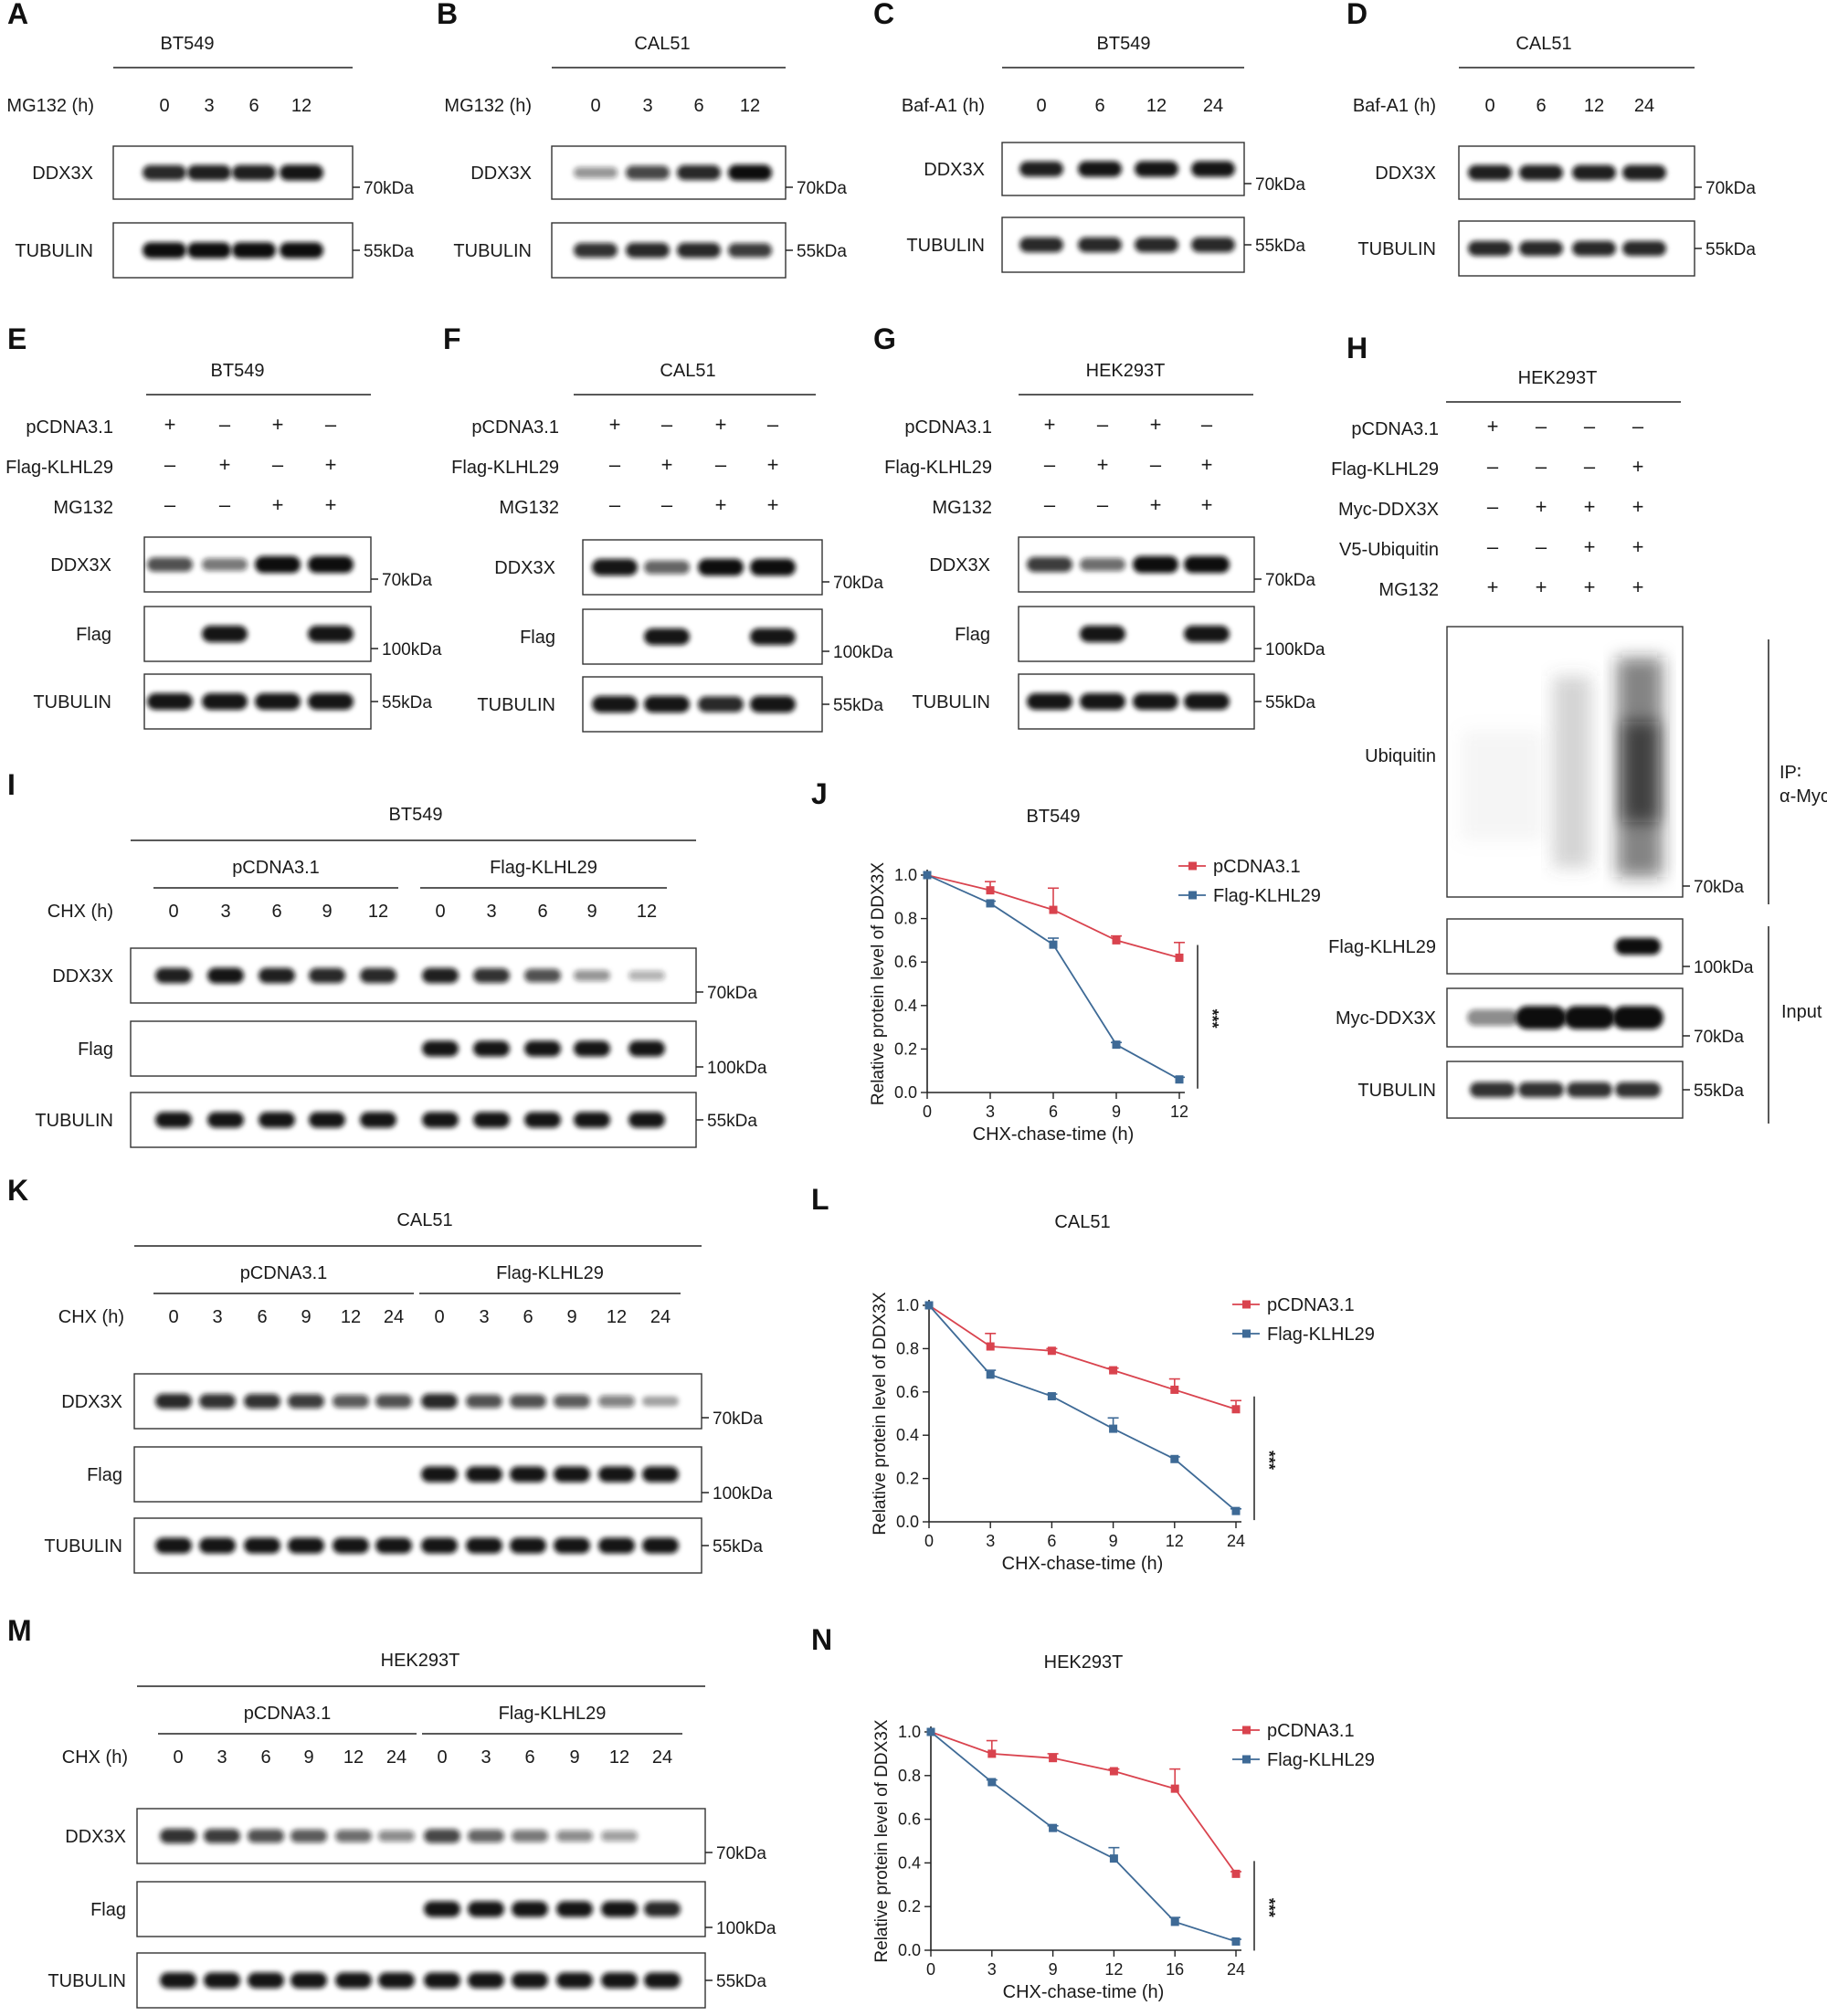  Describe the element at coordinates (1236, 1970) in the screenshot. I see `x-tick-label: 24` at that location.